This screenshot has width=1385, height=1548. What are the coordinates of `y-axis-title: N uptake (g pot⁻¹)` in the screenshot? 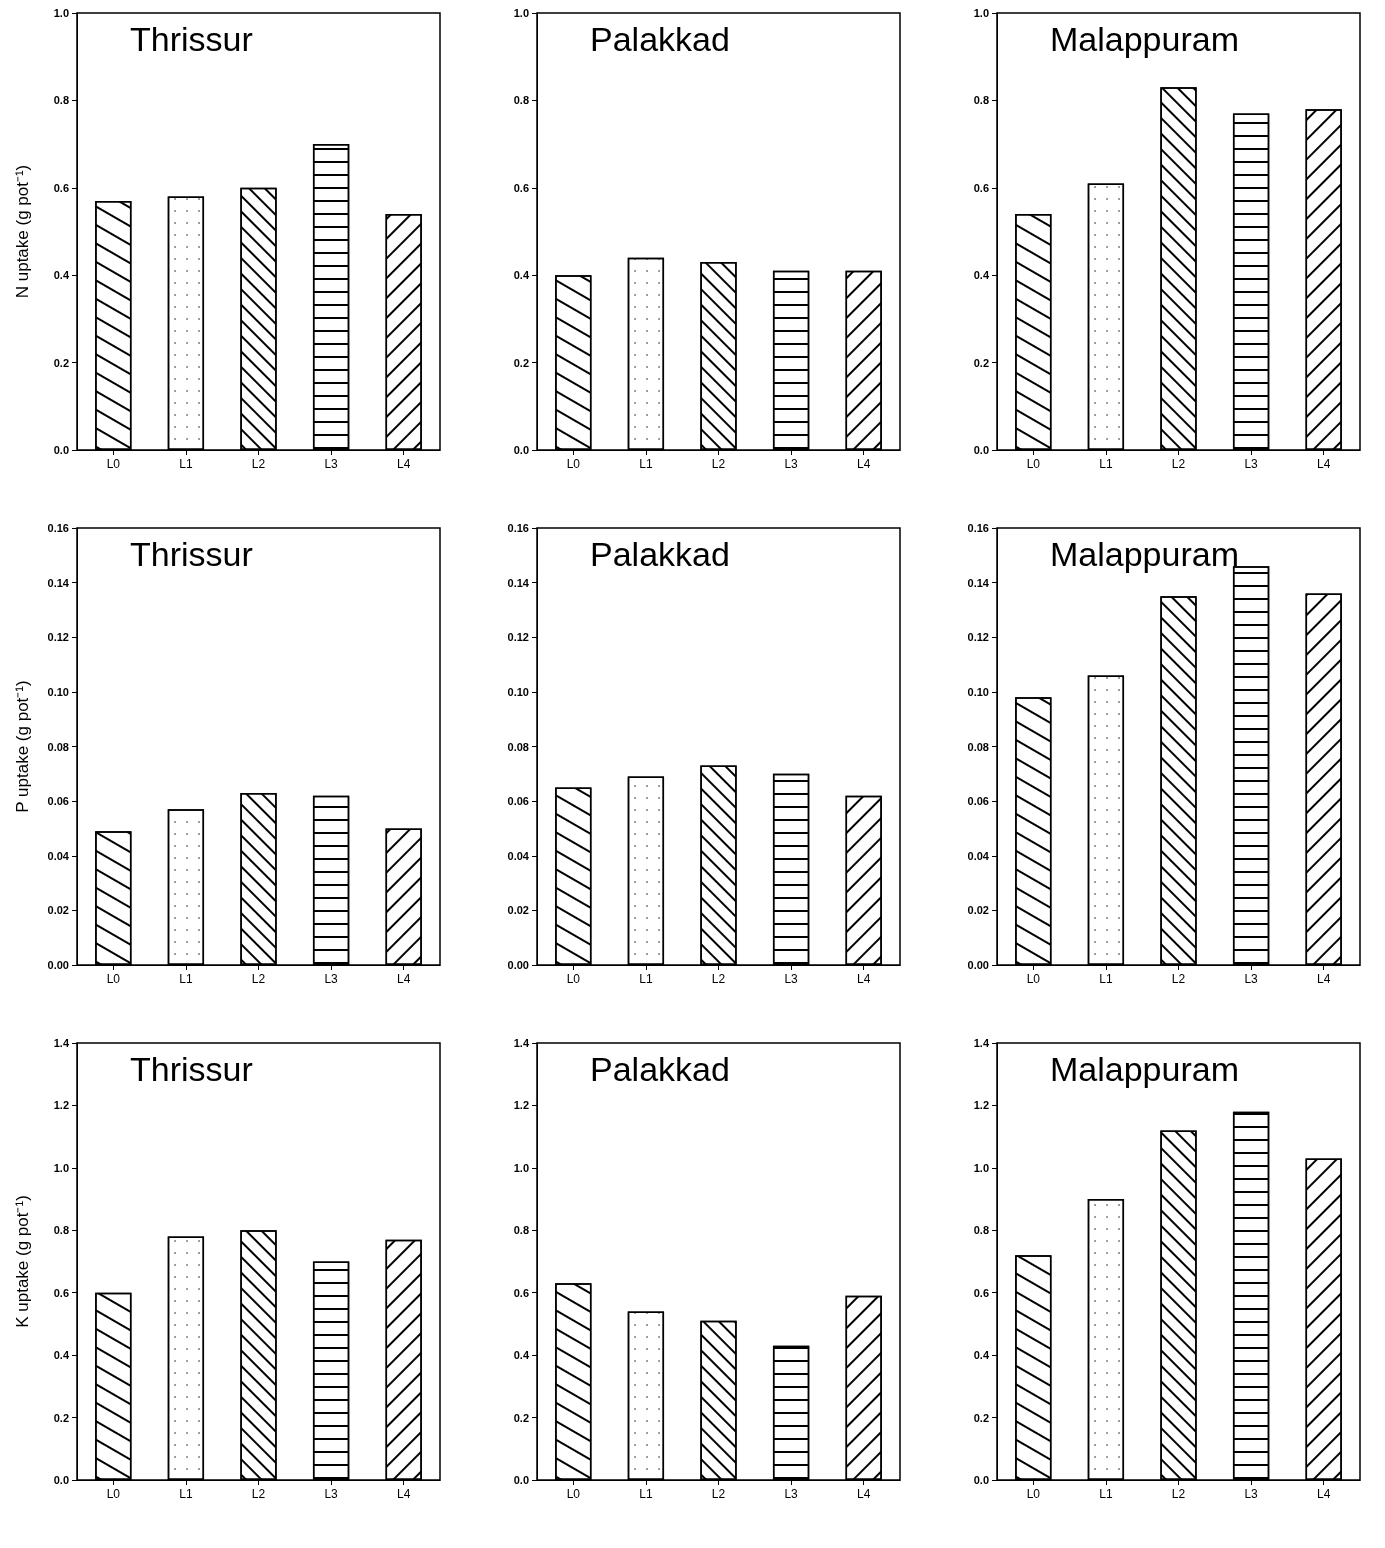 It's located at (22, 231).